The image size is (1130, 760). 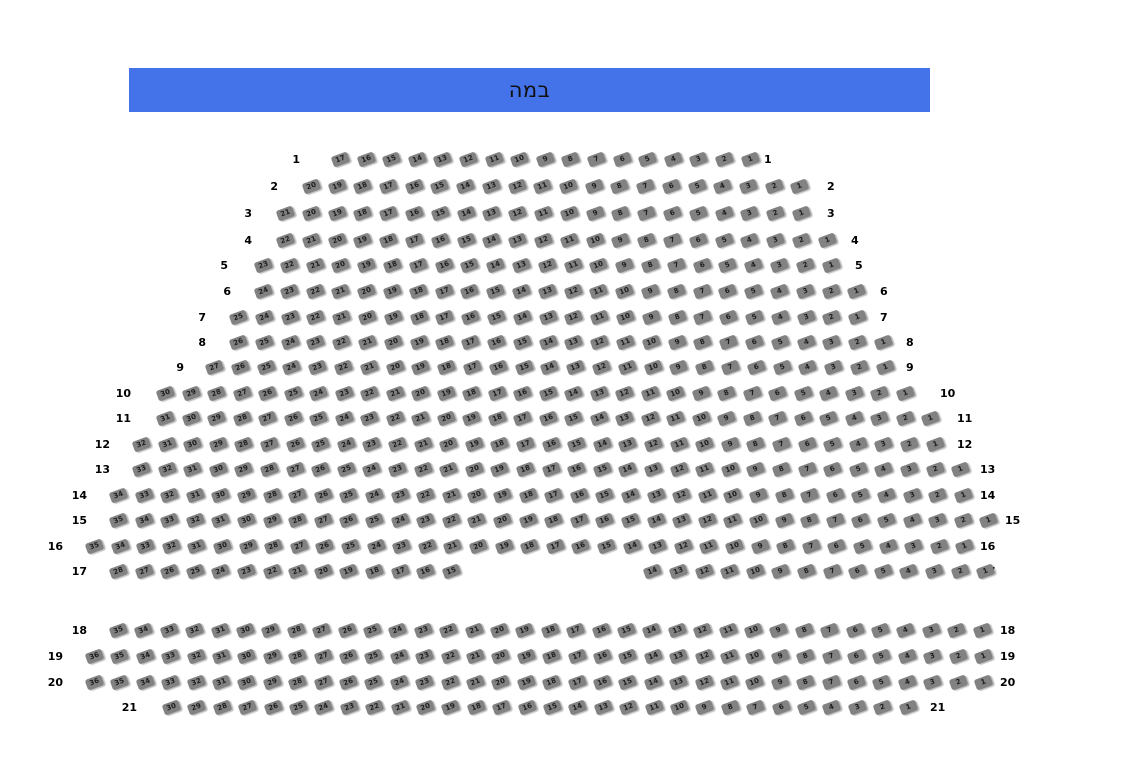 I want to click on seat-r14-s33: 33, so click(x=144, y=495).